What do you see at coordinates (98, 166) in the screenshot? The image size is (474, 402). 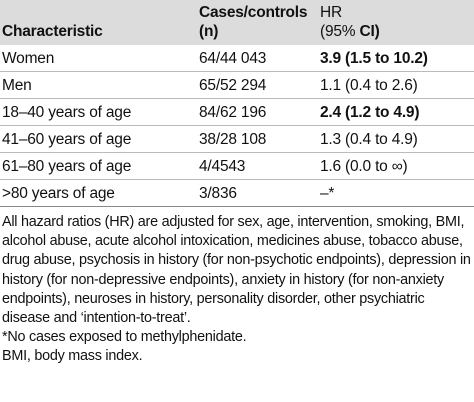 I see `table-cell: 61–80 years of age` at bounding box center [98, 166].